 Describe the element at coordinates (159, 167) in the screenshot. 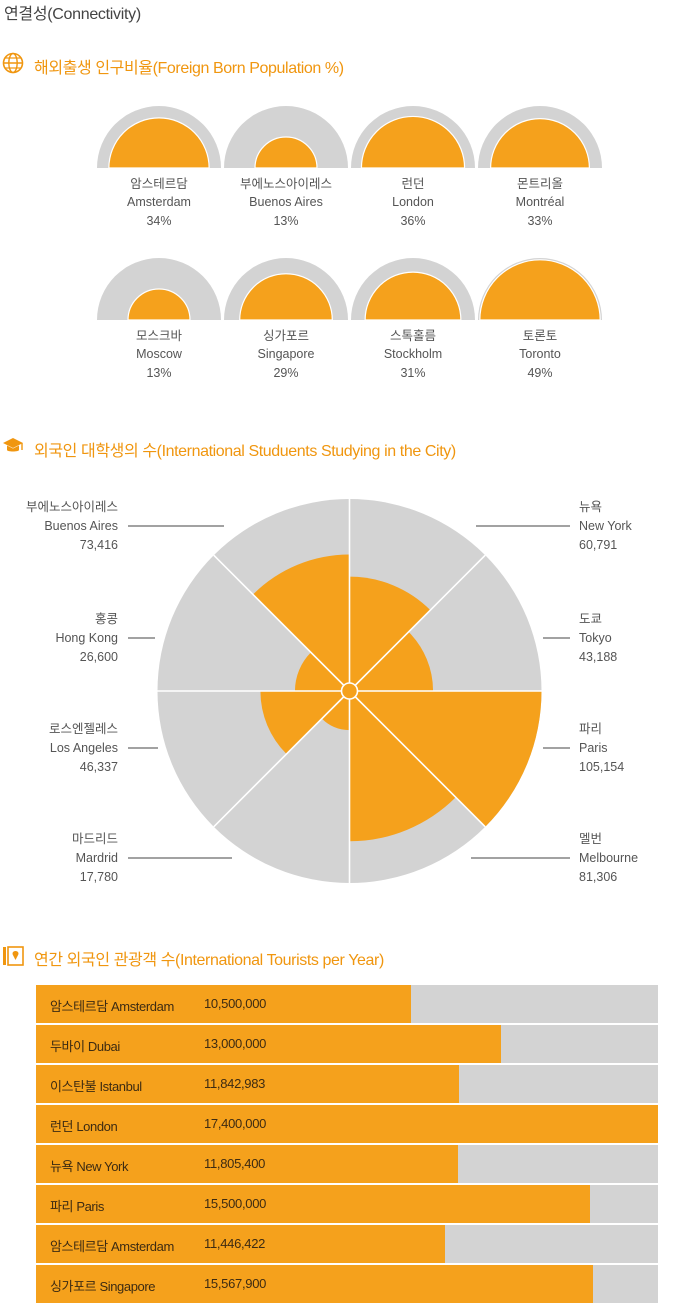

I see `foreign-born-item: 암스테르담 Amsterdam 34%` at that location.